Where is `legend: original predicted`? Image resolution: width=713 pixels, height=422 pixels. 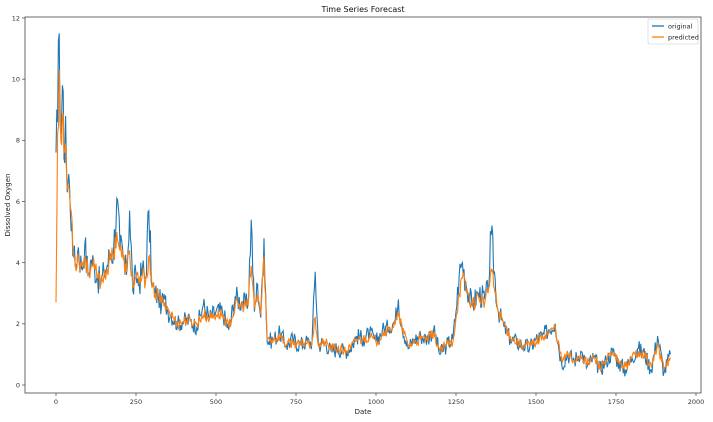 legend: original predicted is located at coordinates (673, 31).